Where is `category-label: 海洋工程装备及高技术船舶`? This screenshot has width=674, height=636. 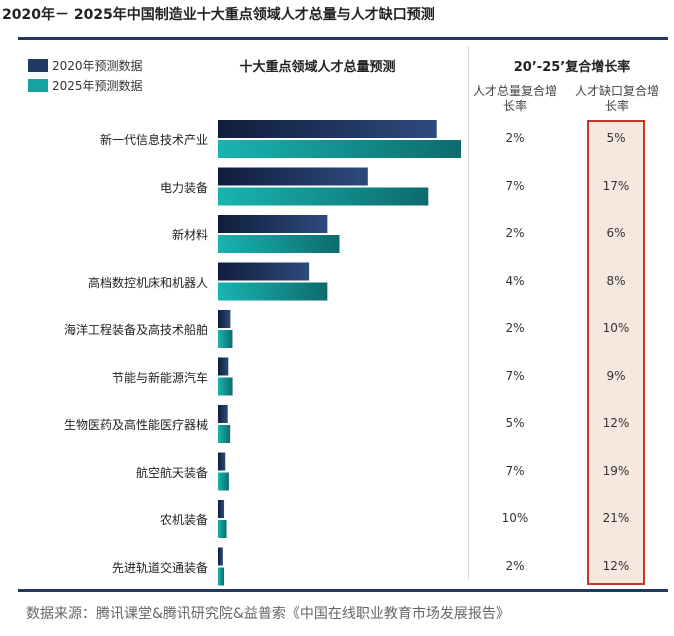
category-label: 海洋工程装备及高技术船舶 is located at coordinates (135, 330).